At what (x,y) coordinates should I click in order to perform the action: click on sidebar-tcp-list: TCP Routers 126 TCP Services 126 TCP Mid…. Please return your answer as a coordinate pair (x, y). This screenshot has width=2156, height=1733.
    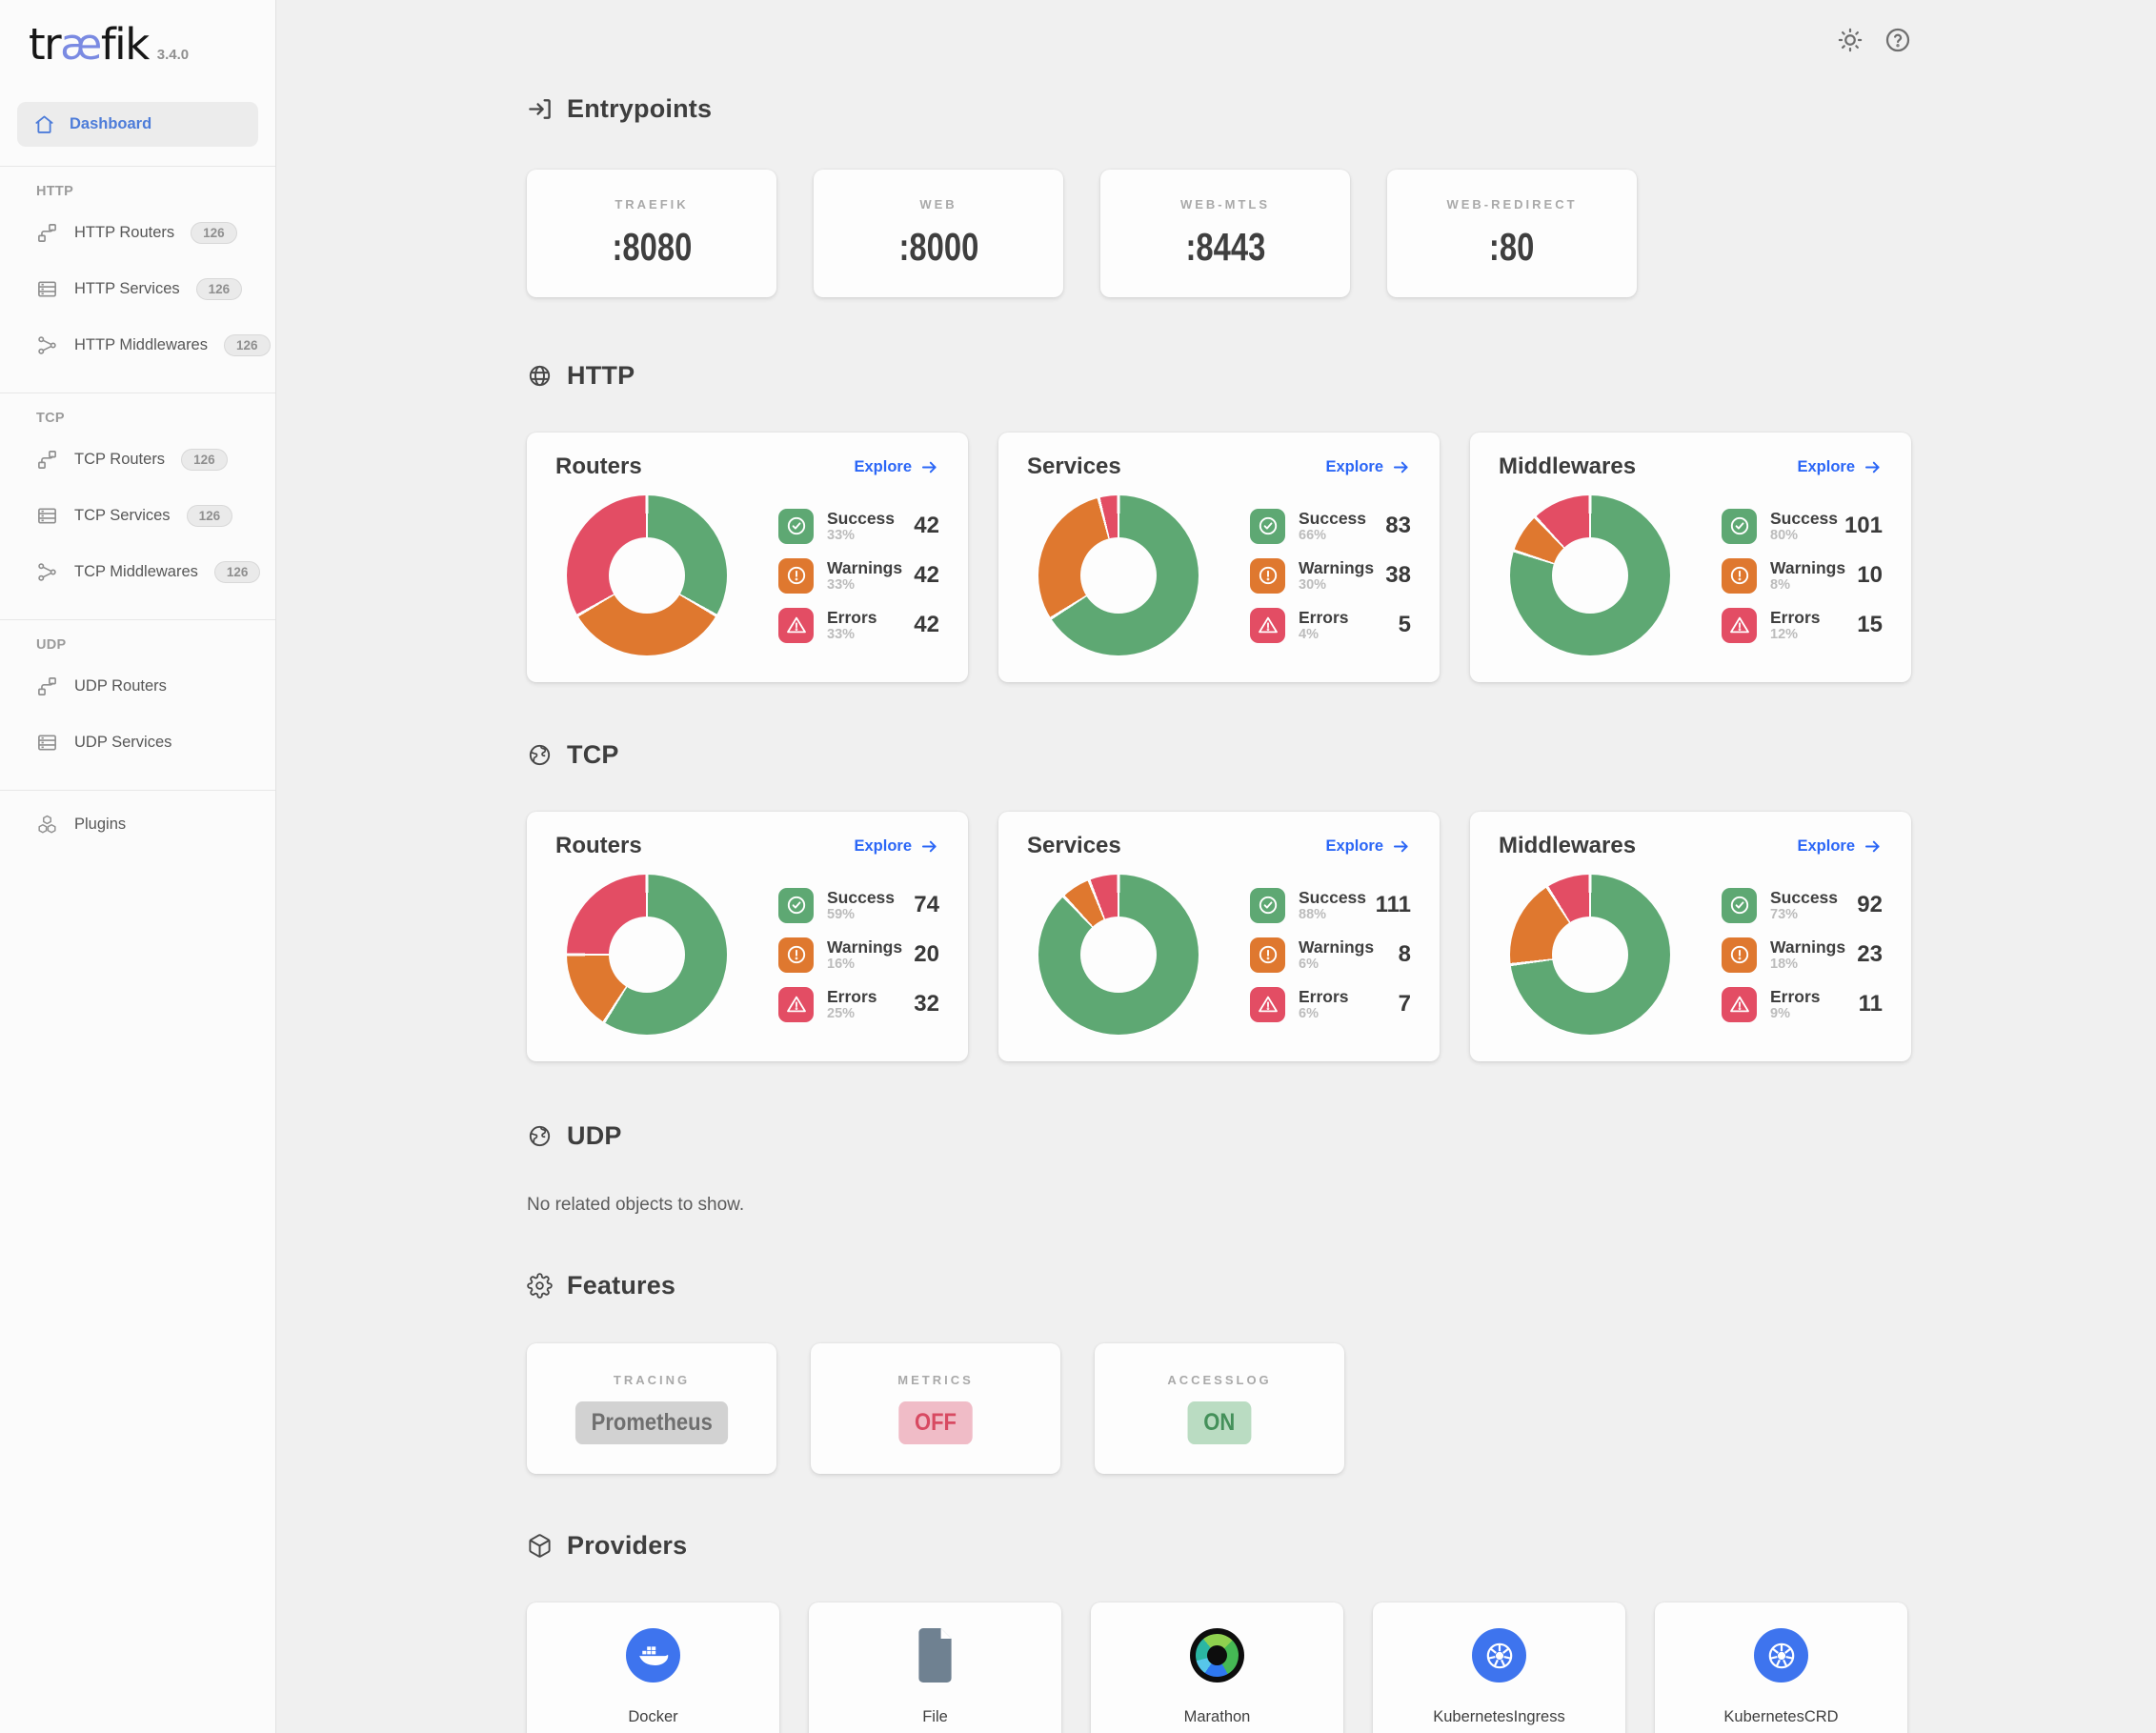
    Looking at the image, I should click on (137, 516).